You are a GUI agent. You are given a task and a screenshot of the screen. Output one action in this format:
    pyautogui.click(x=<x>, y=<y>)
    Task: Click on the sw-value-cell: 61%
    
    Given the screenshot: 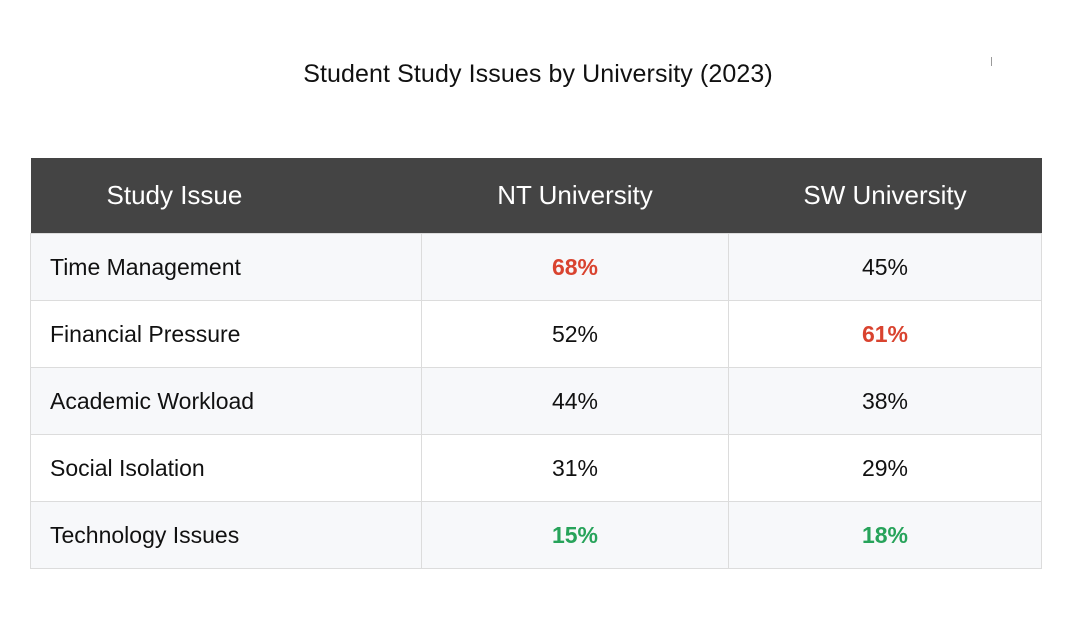 What is the action you would take?
    pyautogui.click(x=885, y=334)
    